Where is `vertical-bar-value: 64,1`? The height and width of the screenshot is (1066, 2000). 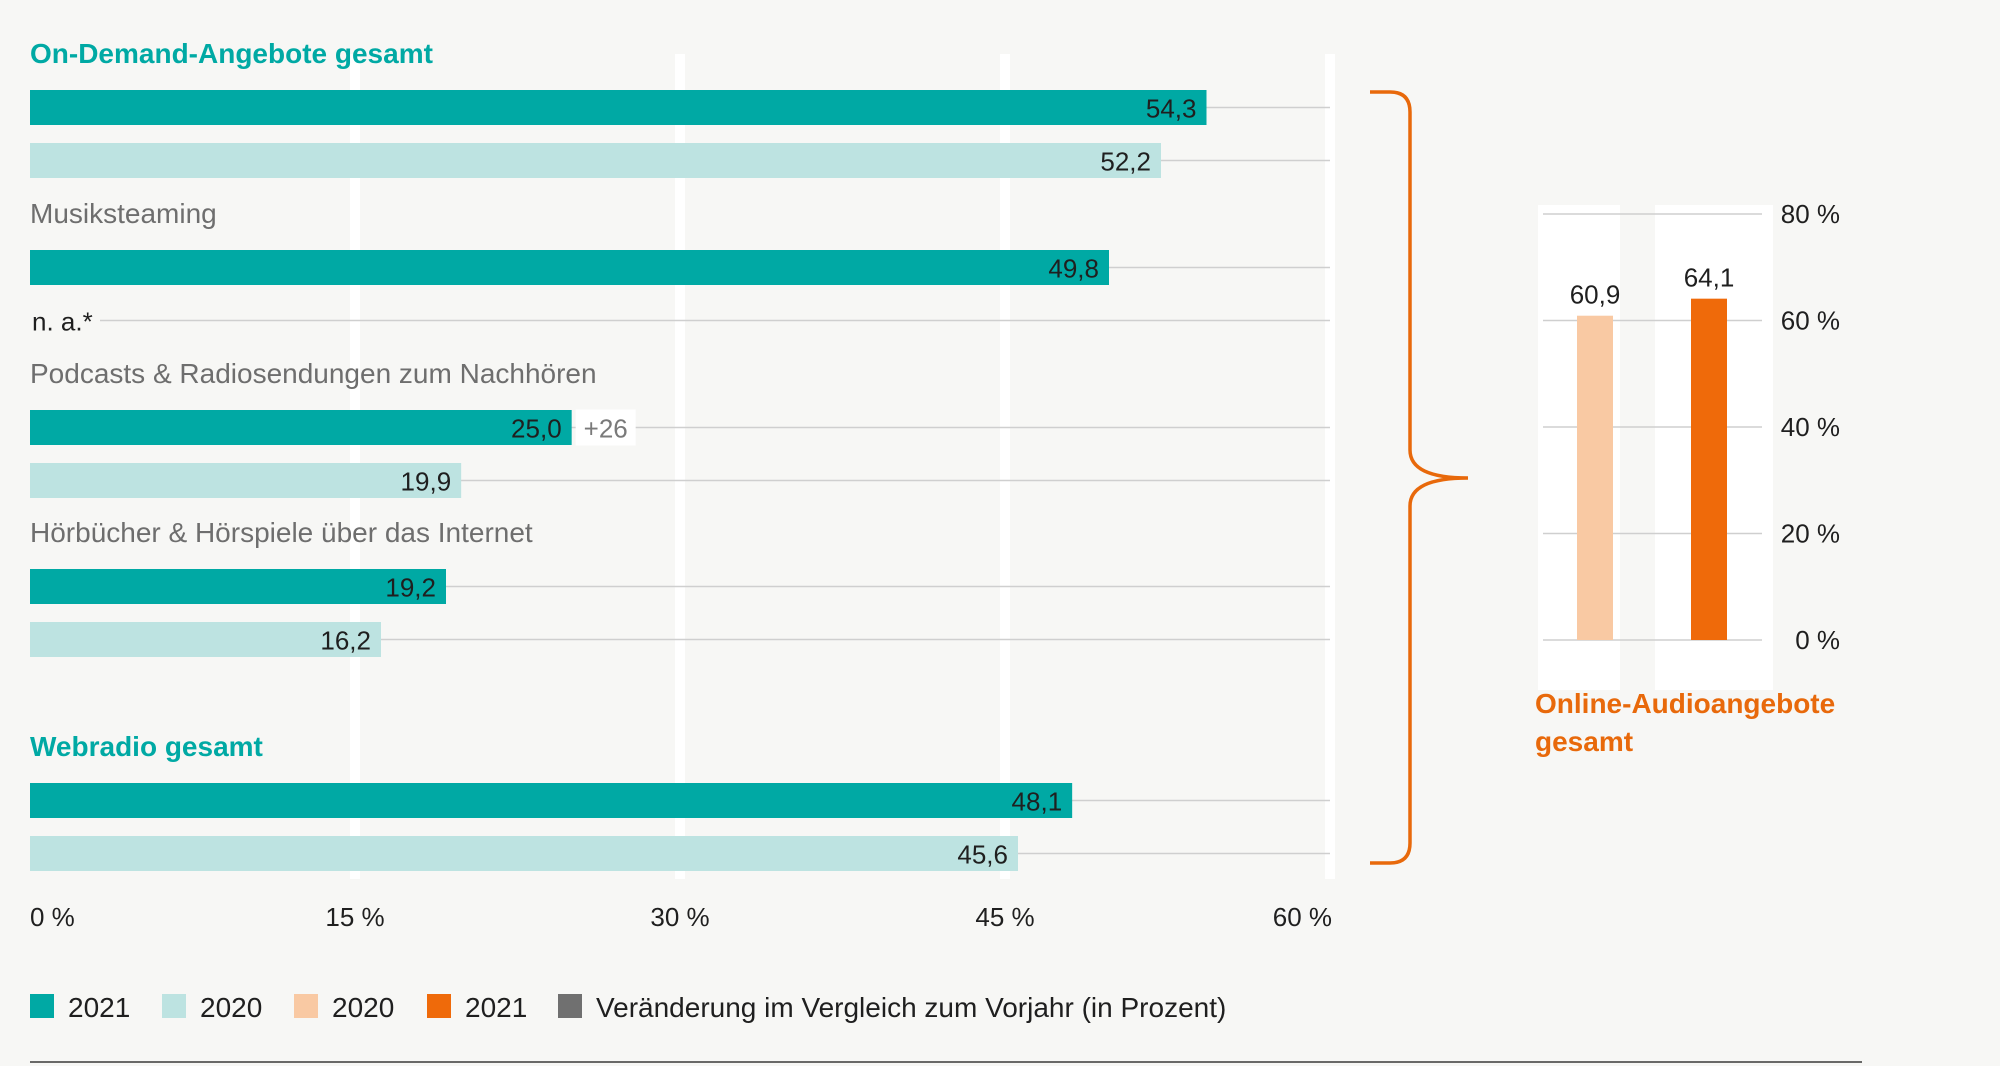 vertical-bar-value: 64,1 is located at coordinates (1709, 278).